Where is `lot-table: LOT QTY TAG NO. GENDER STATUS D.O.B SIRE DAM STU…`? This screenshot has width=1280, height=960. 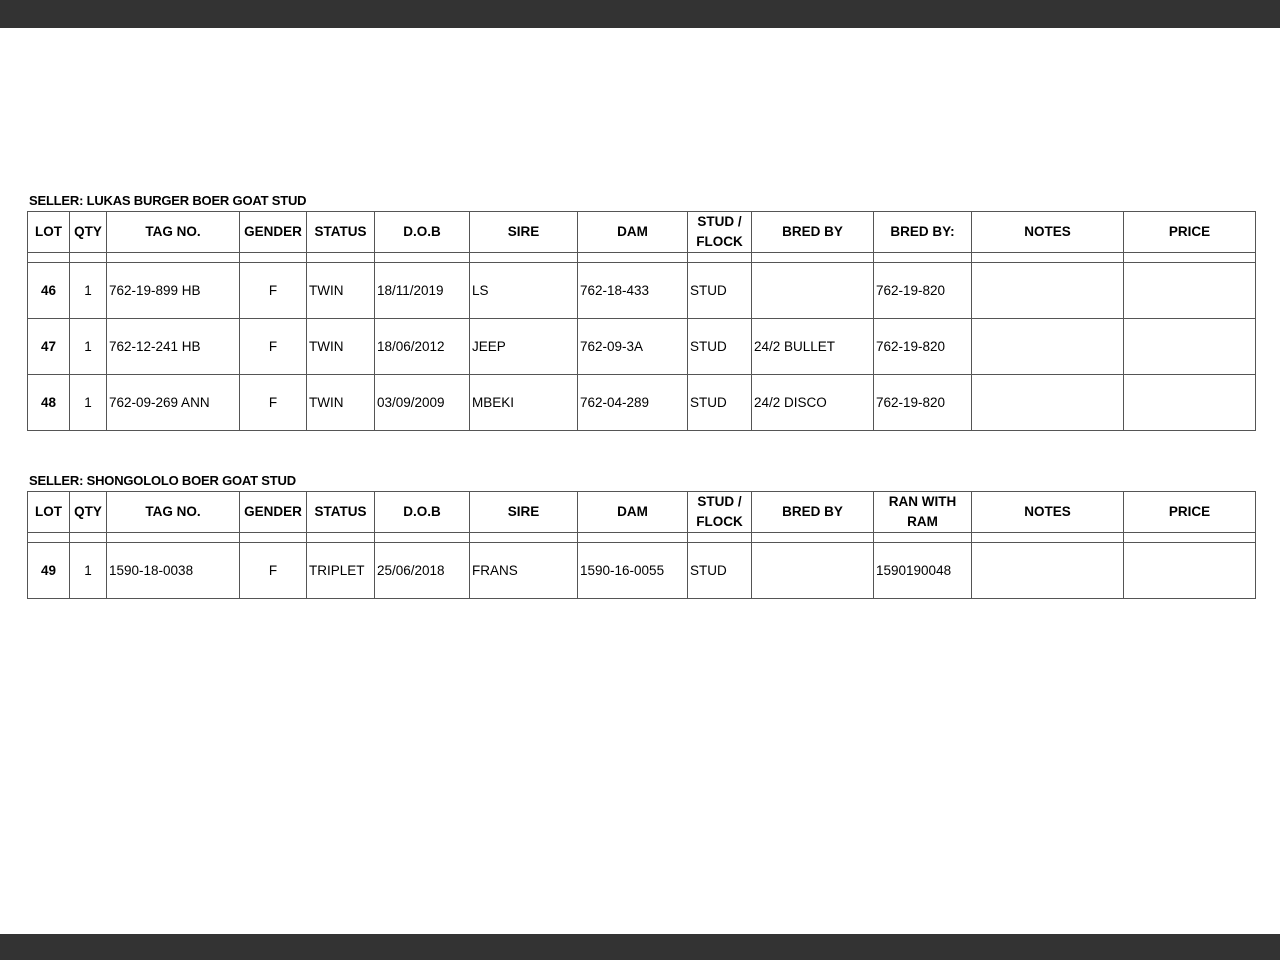 lot-table: LOT QTY TAG NO. GENDER STATUS D.O.B SIRE DAM STU… is located at coordinates (641, 545).